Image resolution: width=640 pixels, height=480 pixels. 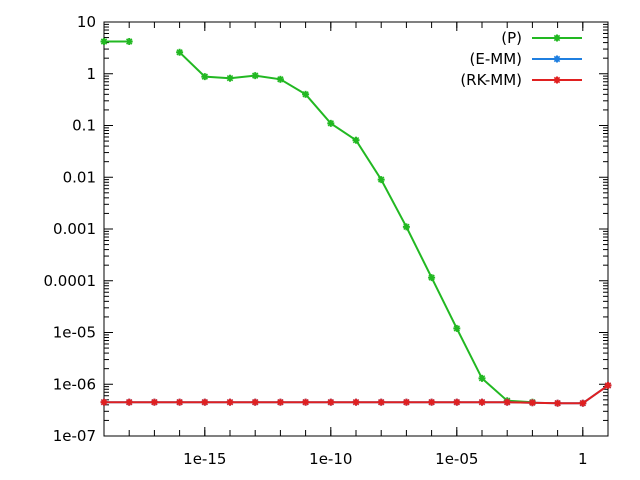 I want to click on series-rk-mm, so click(x=356, y=394).